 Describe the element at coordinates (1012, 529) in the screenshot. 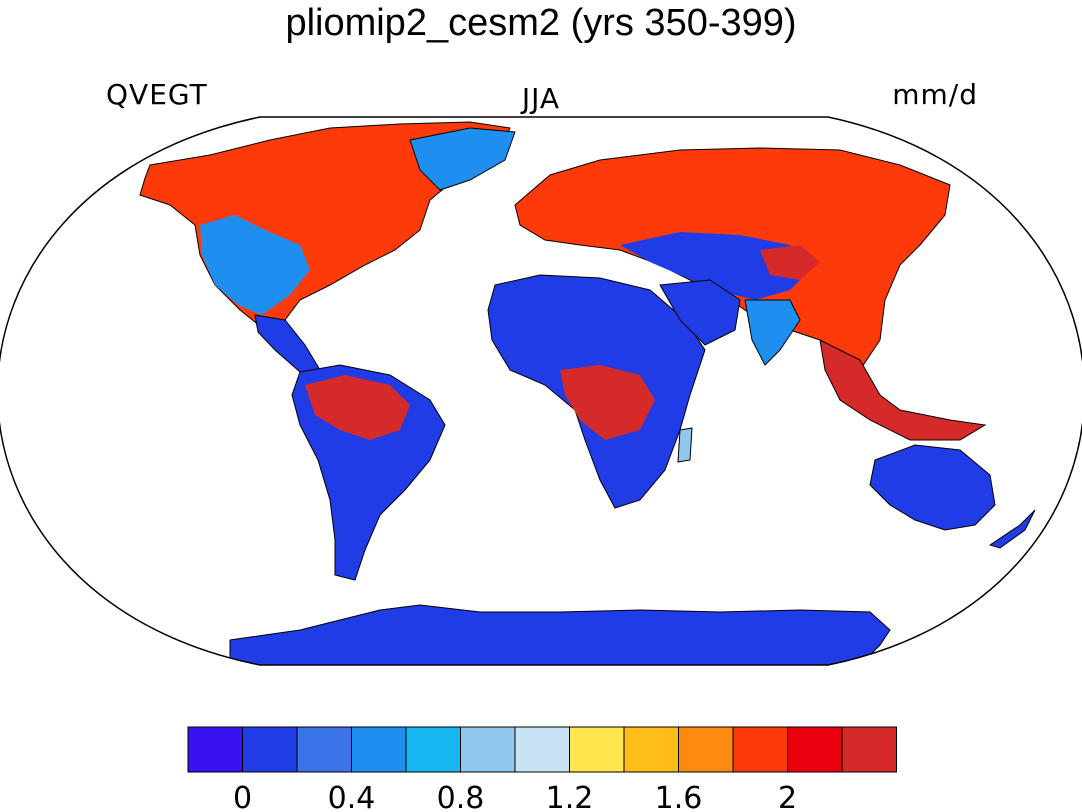

I see `new-zealand` at that location.